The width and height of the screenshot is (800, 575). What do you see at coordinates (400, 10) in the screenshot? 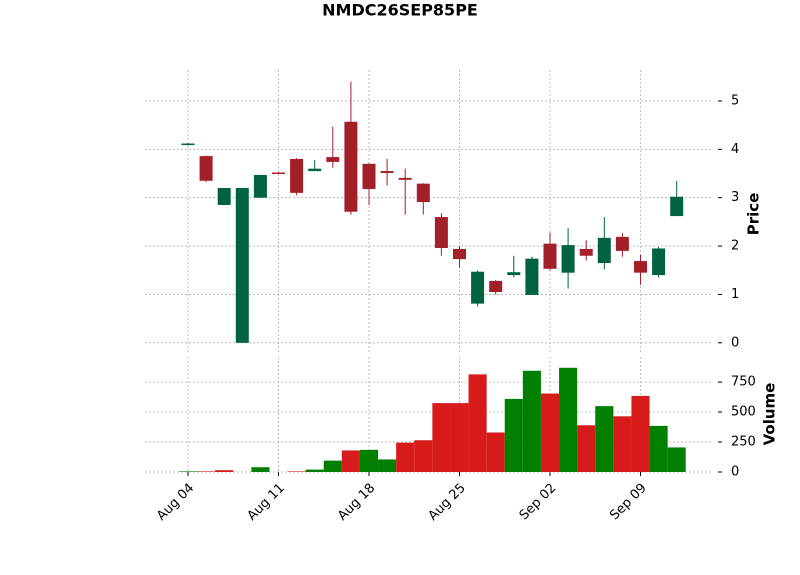
I see `chart-title: NMDC26SEP85PE` at bounding box center [400, 10].